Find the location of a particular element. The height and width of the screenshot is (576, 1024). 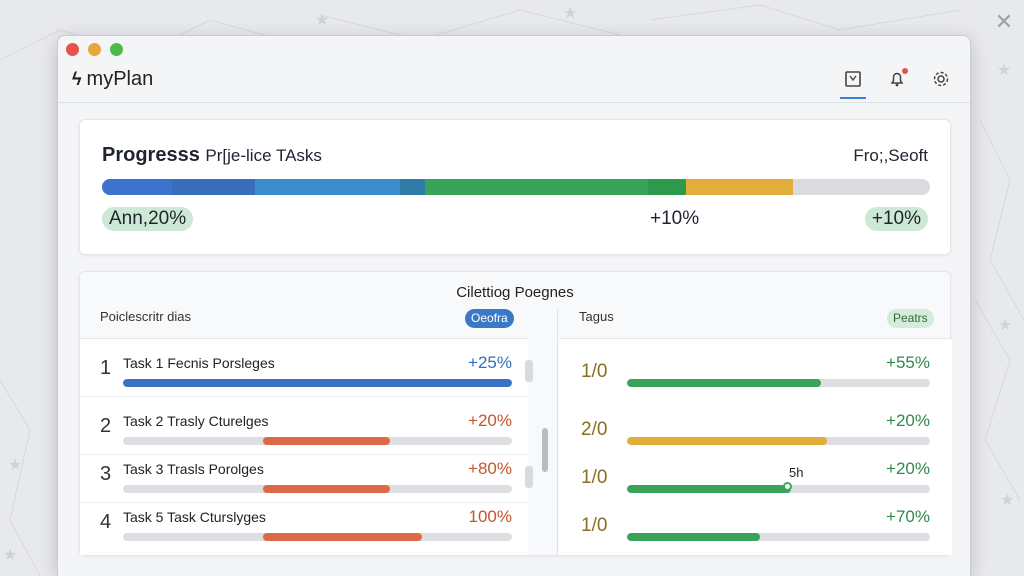

task-label: Task 1 Fecnis Porsleges is located at coordinates (199, 363).